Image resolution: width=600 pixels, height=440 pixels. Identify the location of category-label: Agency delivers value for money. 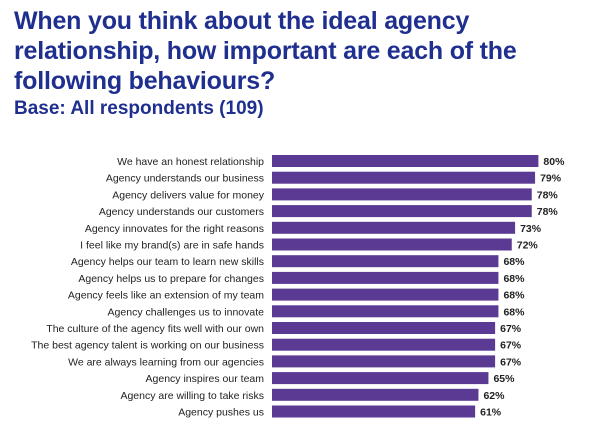
(188, 195).